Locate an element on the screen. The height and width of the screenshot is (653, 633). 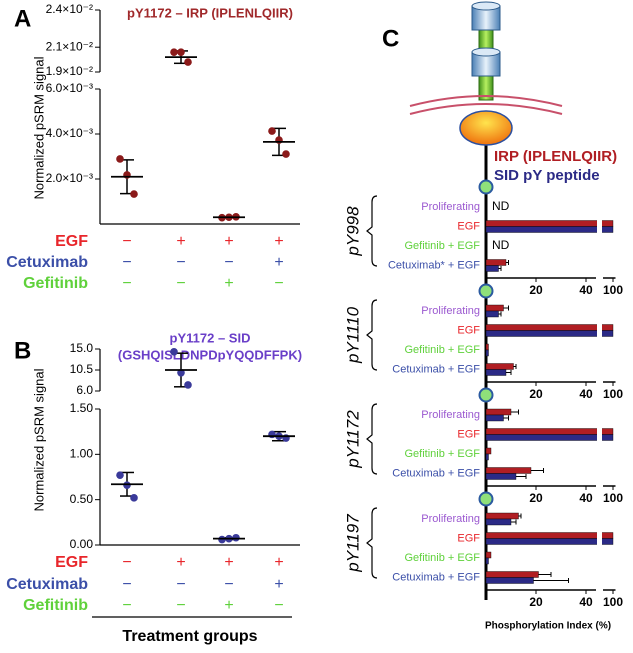
legend-label: SID pY peptide is located at coordinates (547, 175).